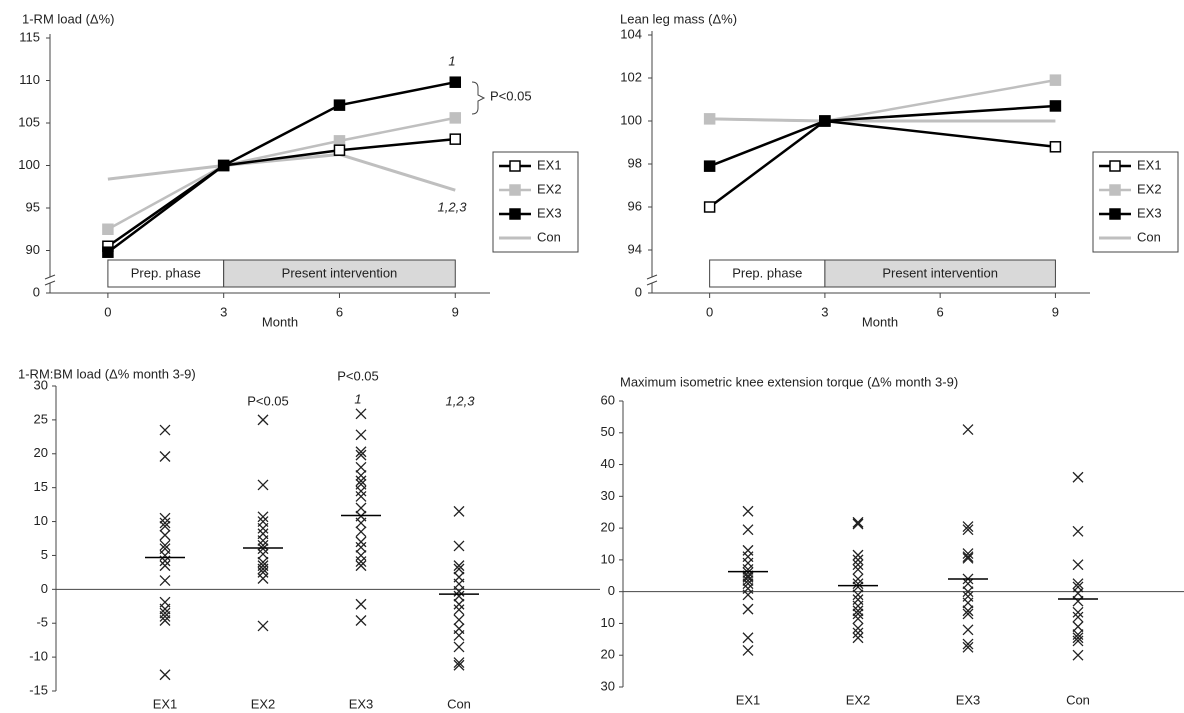 This screenshot has height=713, width=1184. I want to click on y-tick-label: 100, so click(29, 164).